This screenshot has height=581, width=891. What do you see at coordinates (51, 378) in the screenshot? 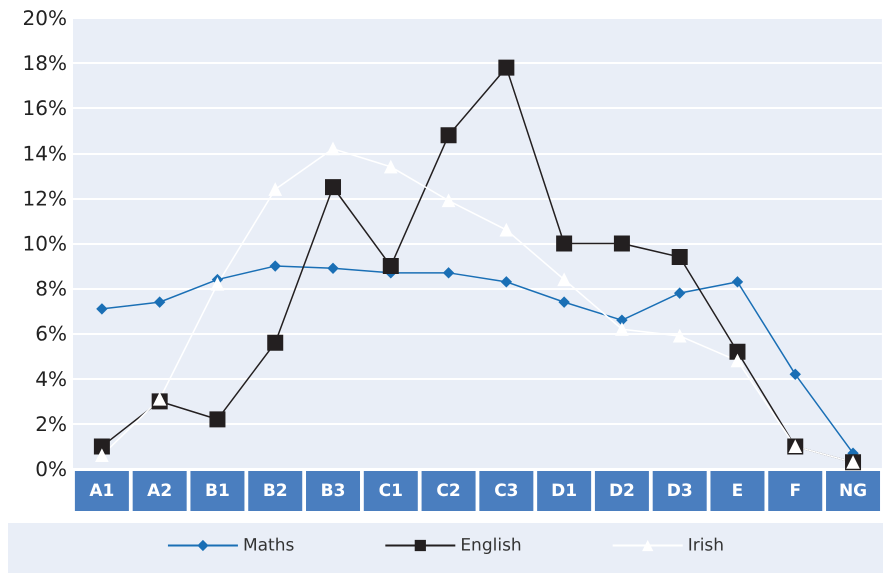
I see `y-tick-label: 4%` at bounding box center [51, 378].